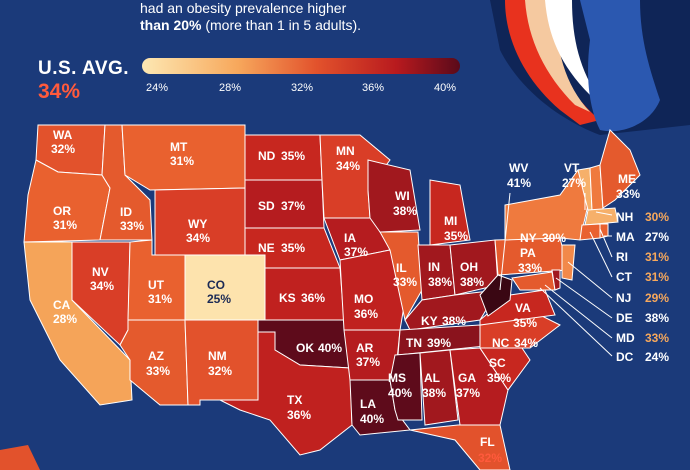  What do you see at coordinates (526, 343) in the screenshot?
I see `label-NC-value: 34%` at bounding box center [526, 343].